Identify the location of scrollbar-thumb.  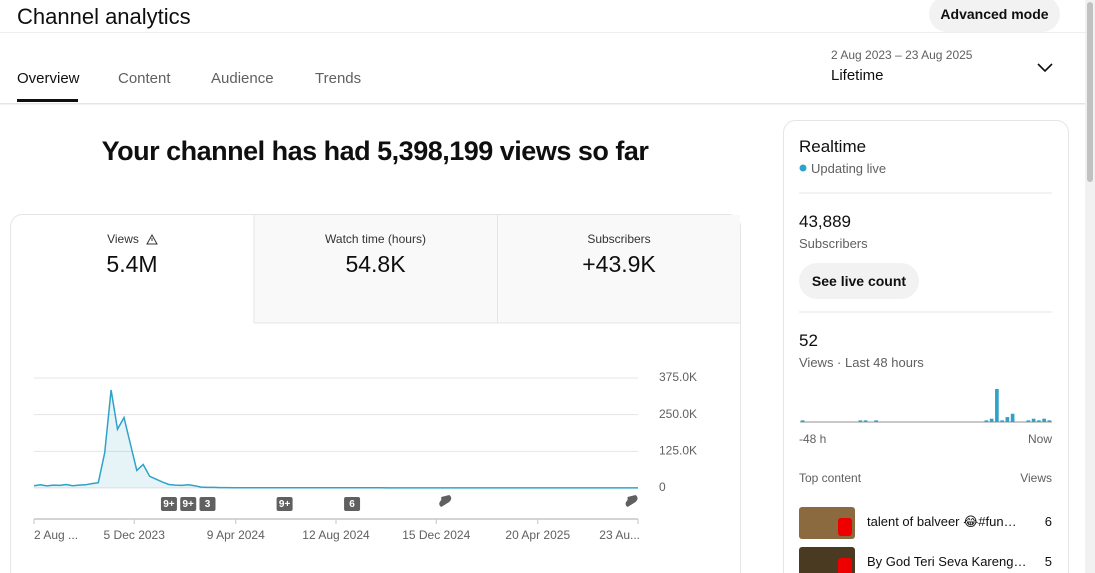
(1090, 92).